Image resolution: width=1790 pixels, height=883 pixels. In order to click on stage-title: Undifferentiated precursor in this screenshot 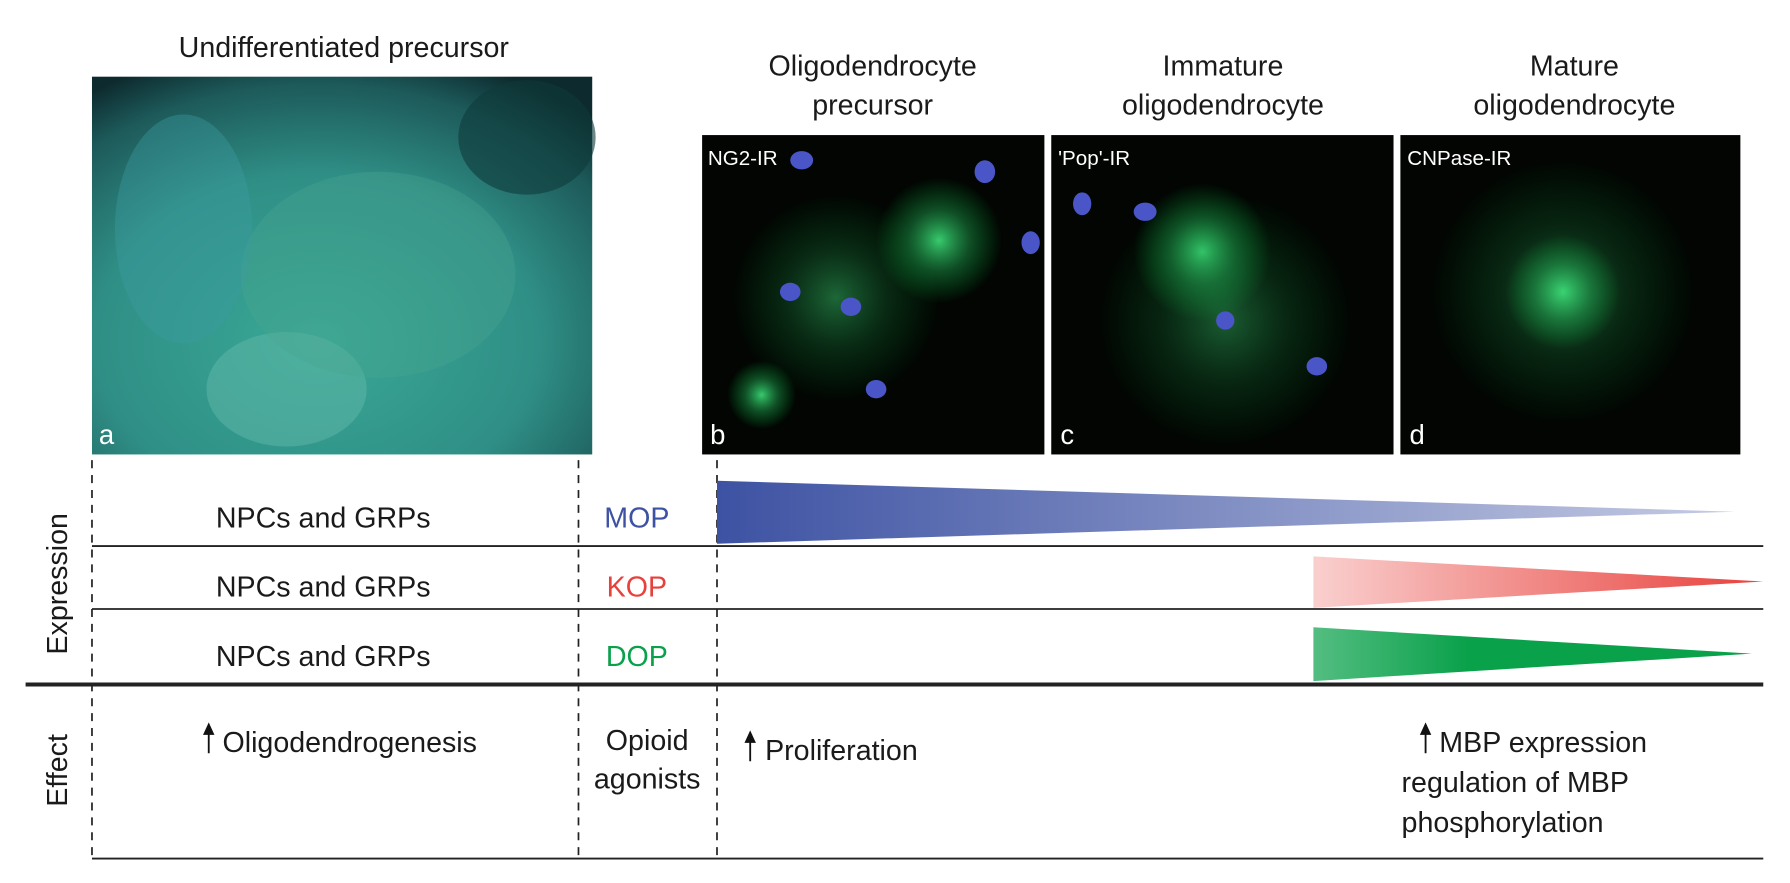, I will do `click(344, 48)`.